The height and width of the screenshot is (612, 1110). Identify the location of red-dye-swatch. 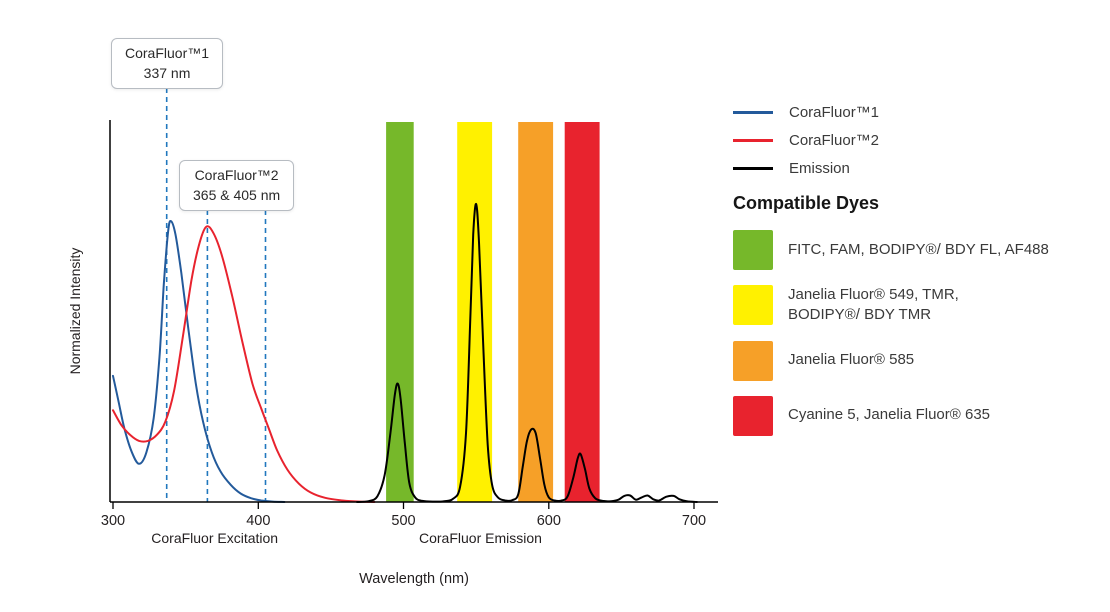
(753, 415).